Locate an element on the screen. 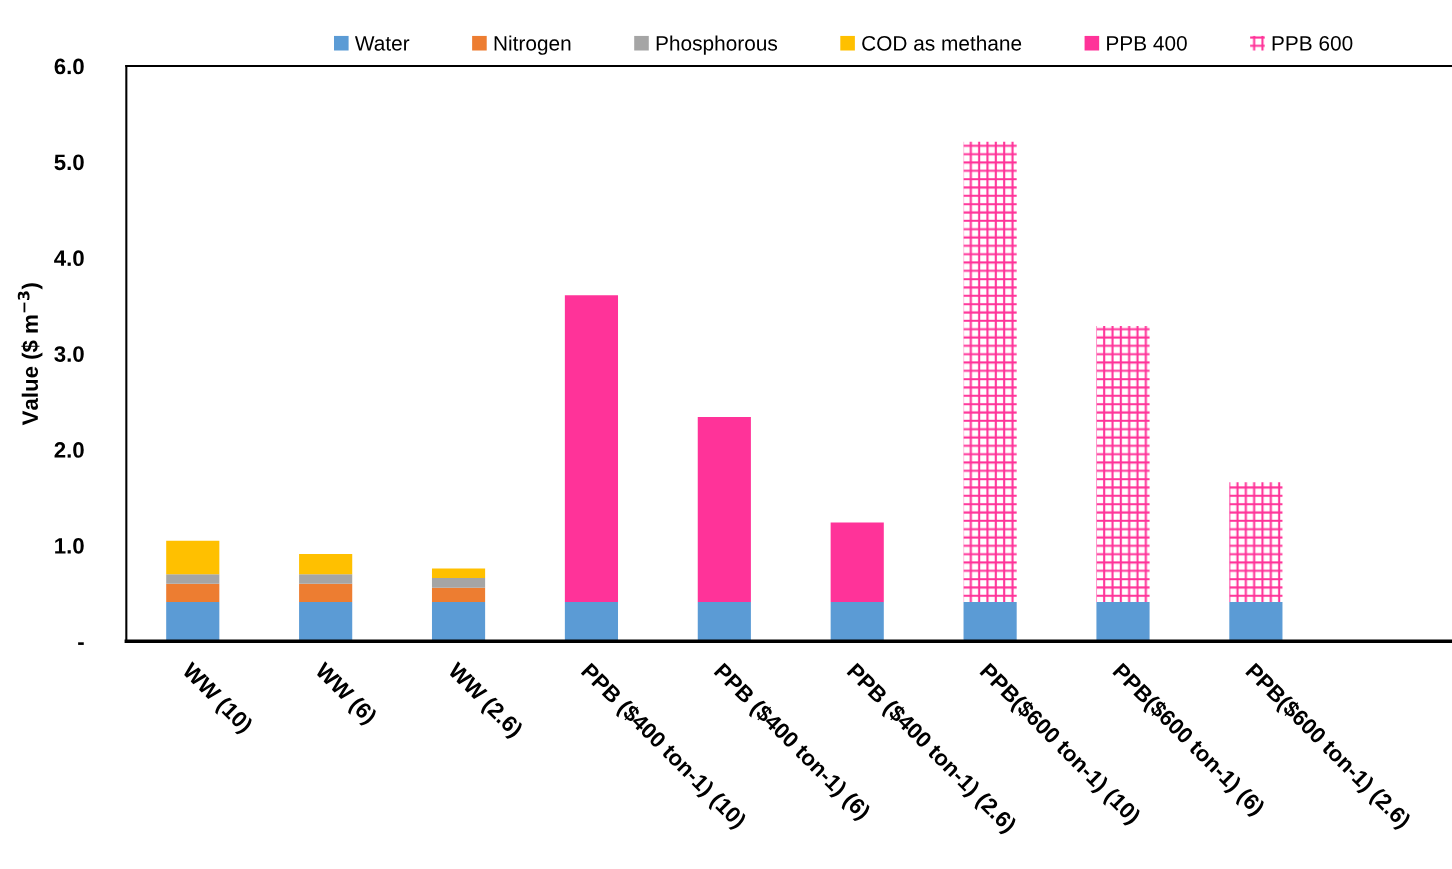  y-tick-label: - is located at coordinates (81, 643).